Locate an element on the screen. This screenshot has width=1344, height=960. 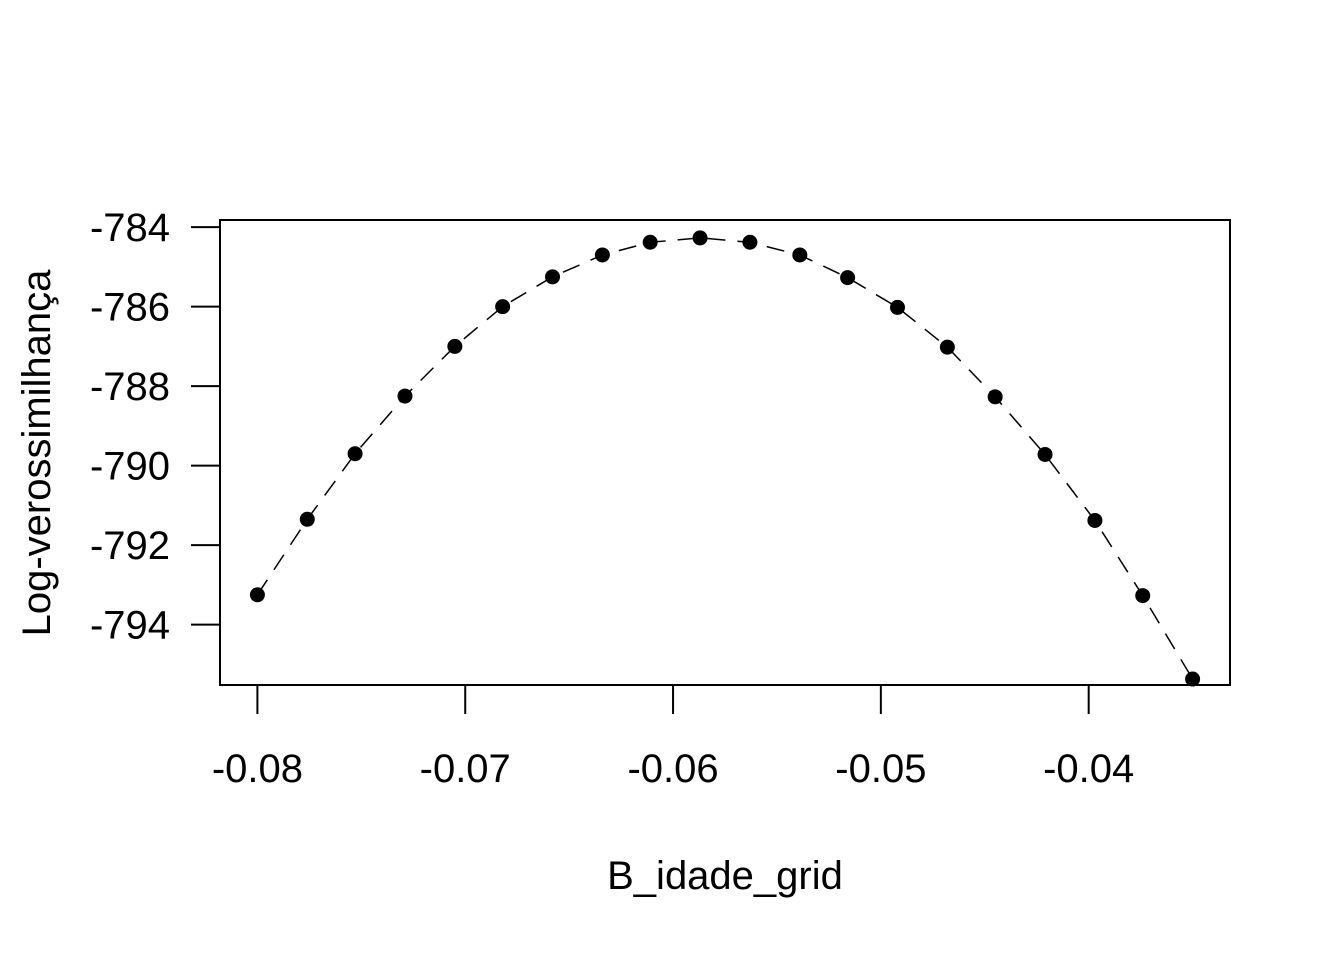
y-tick-label: -792 is located at coordinates (130, 546).